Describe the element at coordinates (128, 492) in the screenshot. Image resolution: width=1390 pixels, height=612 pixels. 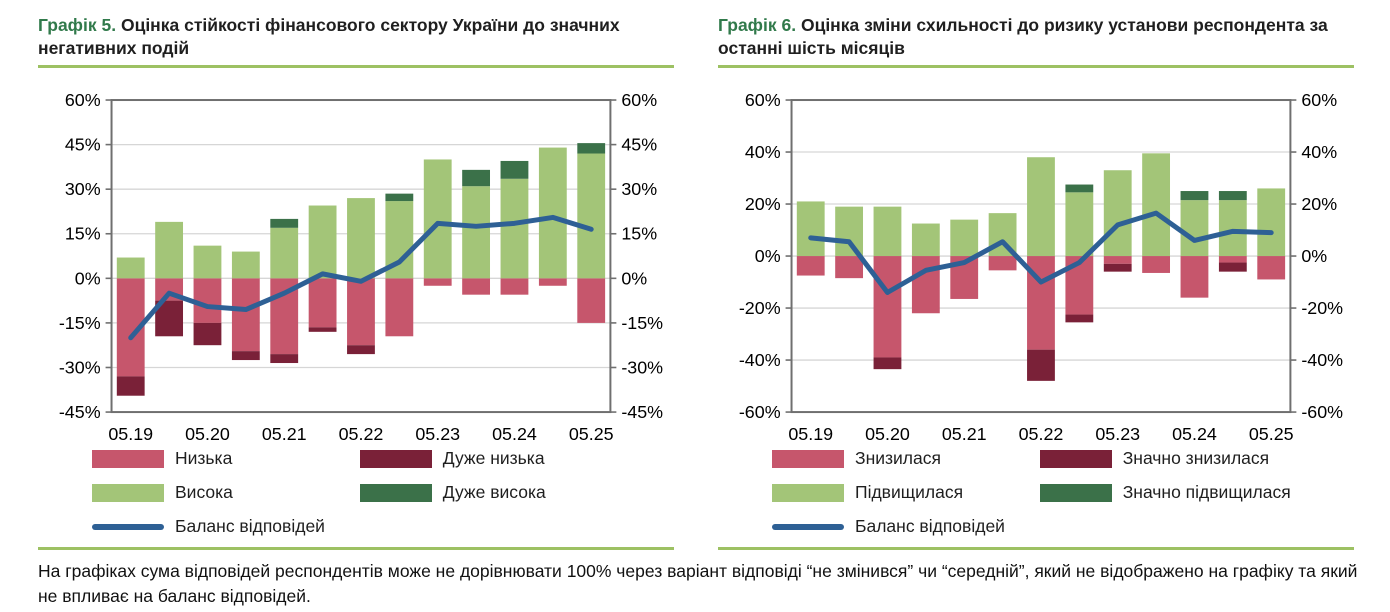
I see `high-swatch` at that location.